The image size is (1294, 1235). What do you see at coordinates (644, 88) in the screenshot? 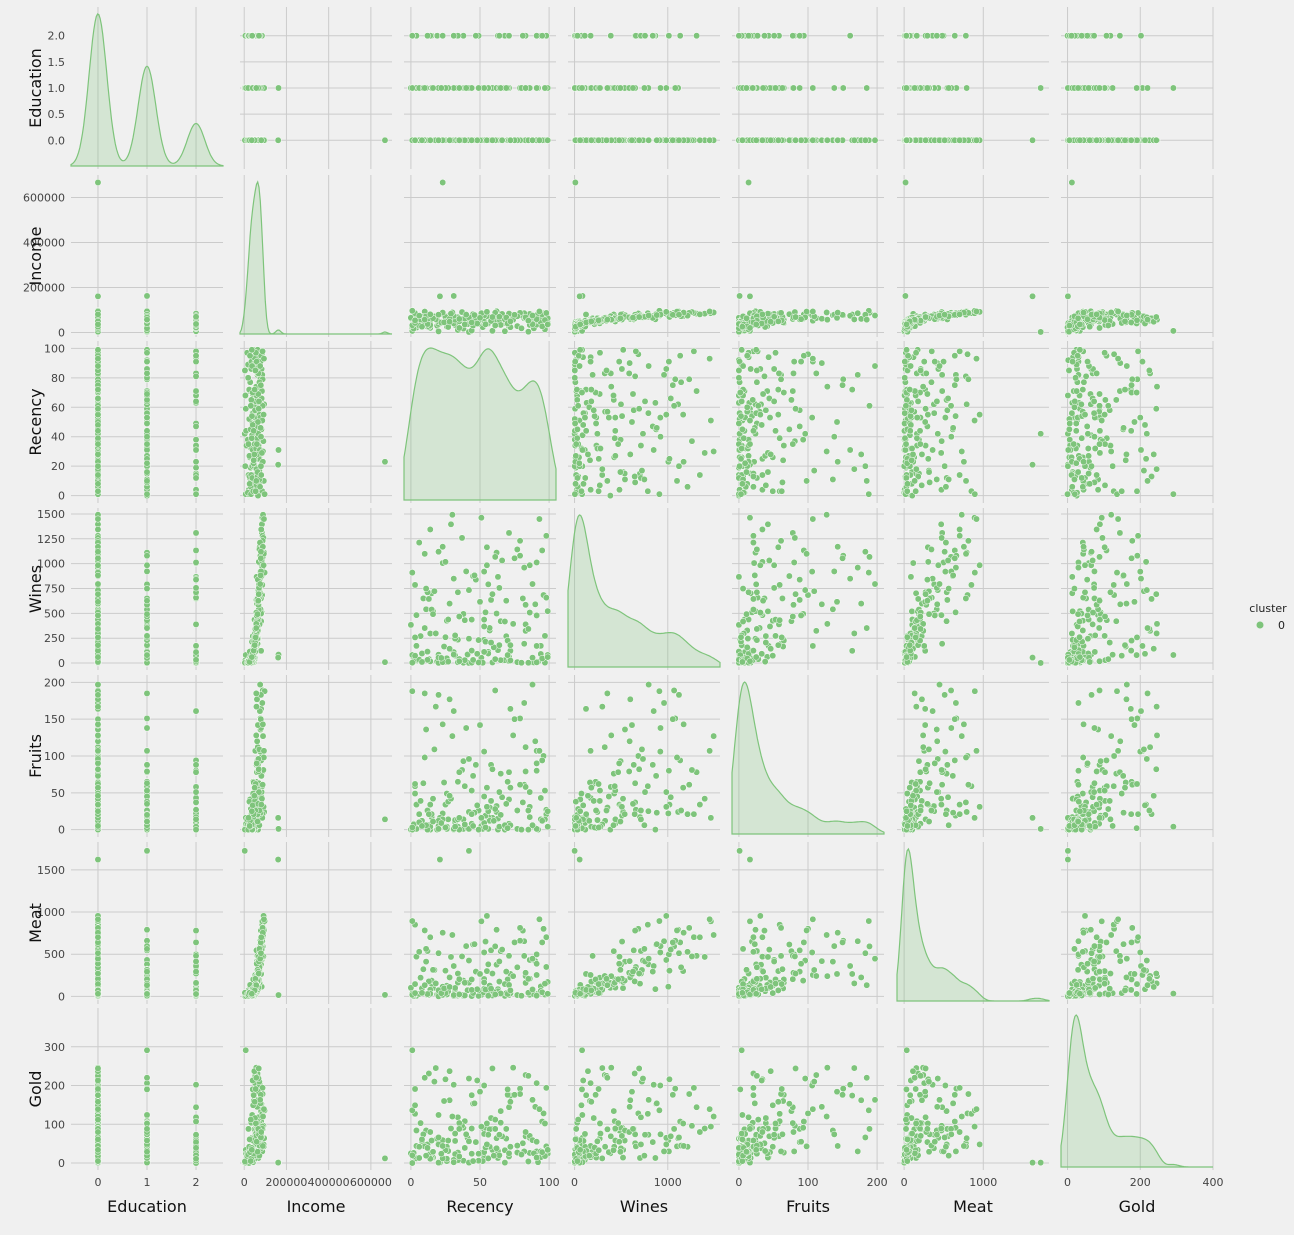
I see `panel-education-vs-wines` at bounding box center [644, 88].